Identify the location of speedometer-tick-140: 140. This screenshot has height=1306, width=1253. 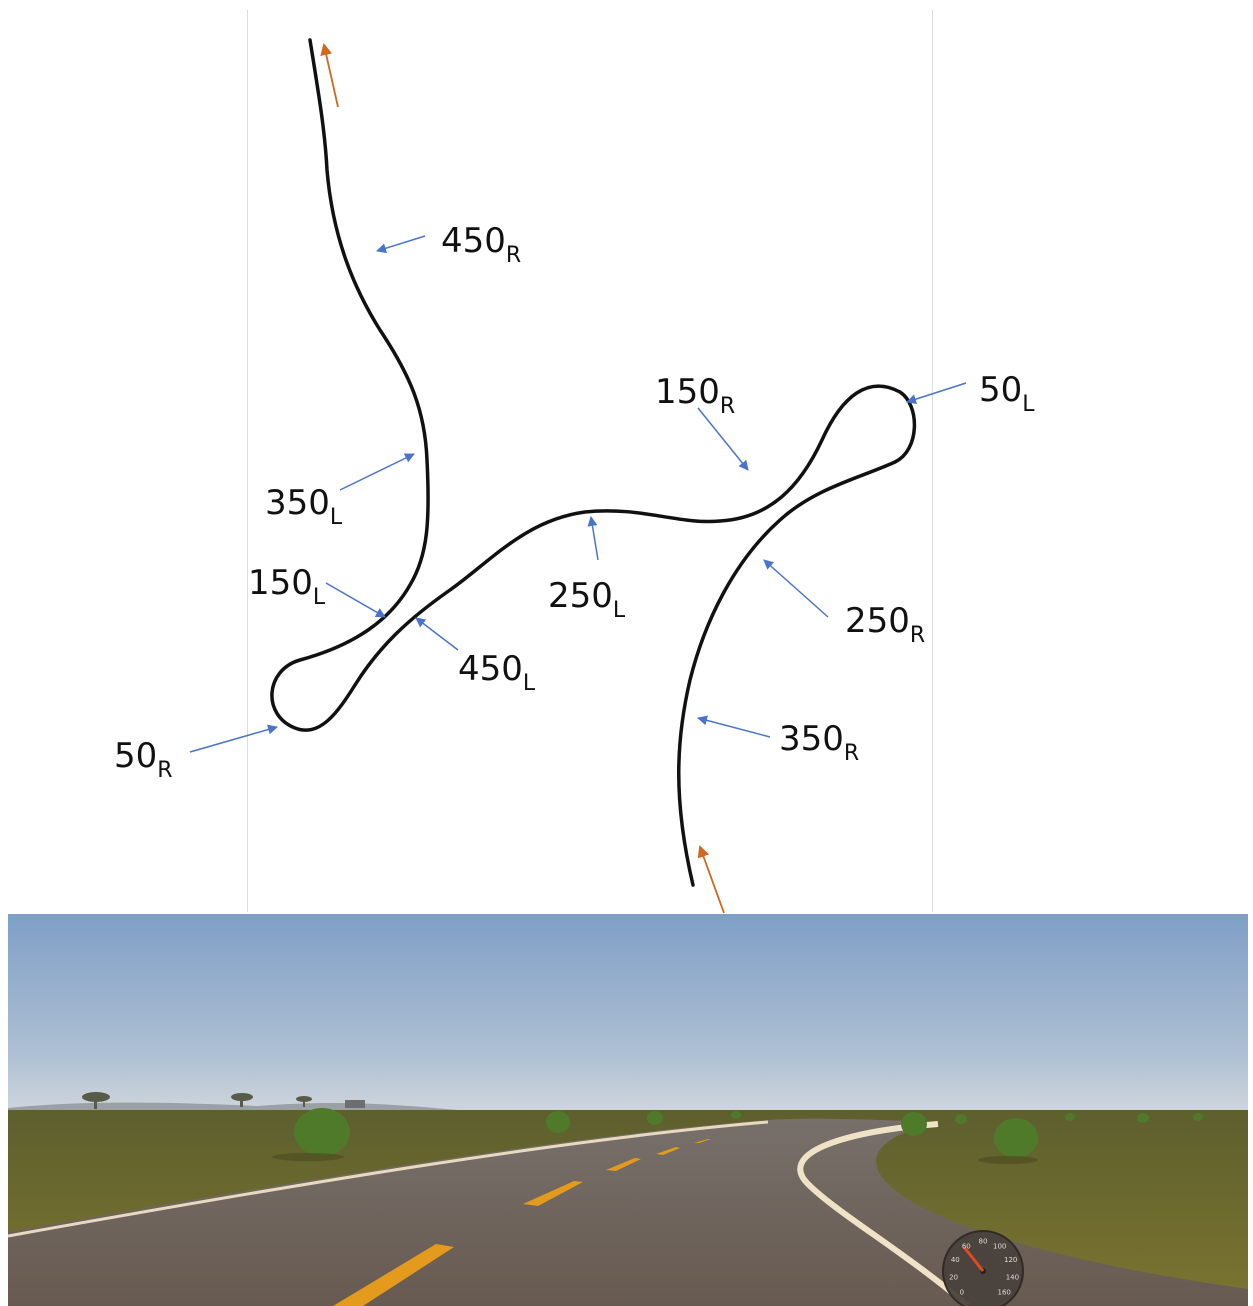
(1012, 1277).